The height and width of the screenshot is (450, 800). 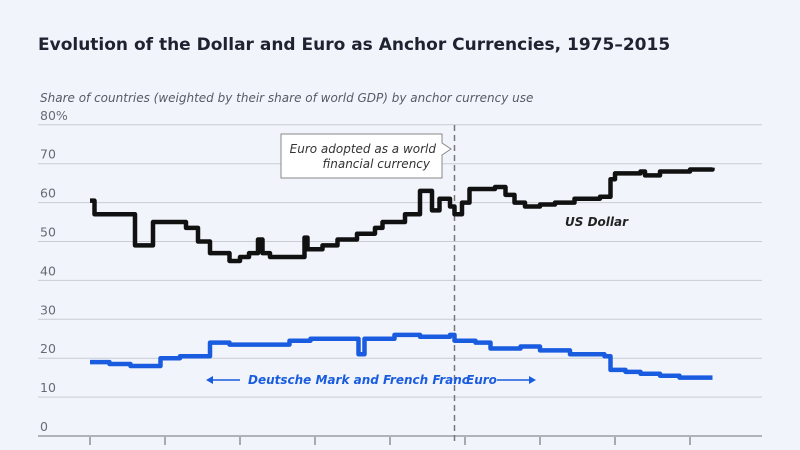 I want to click on y-tick-label: 40, so click(x=48, y=270).